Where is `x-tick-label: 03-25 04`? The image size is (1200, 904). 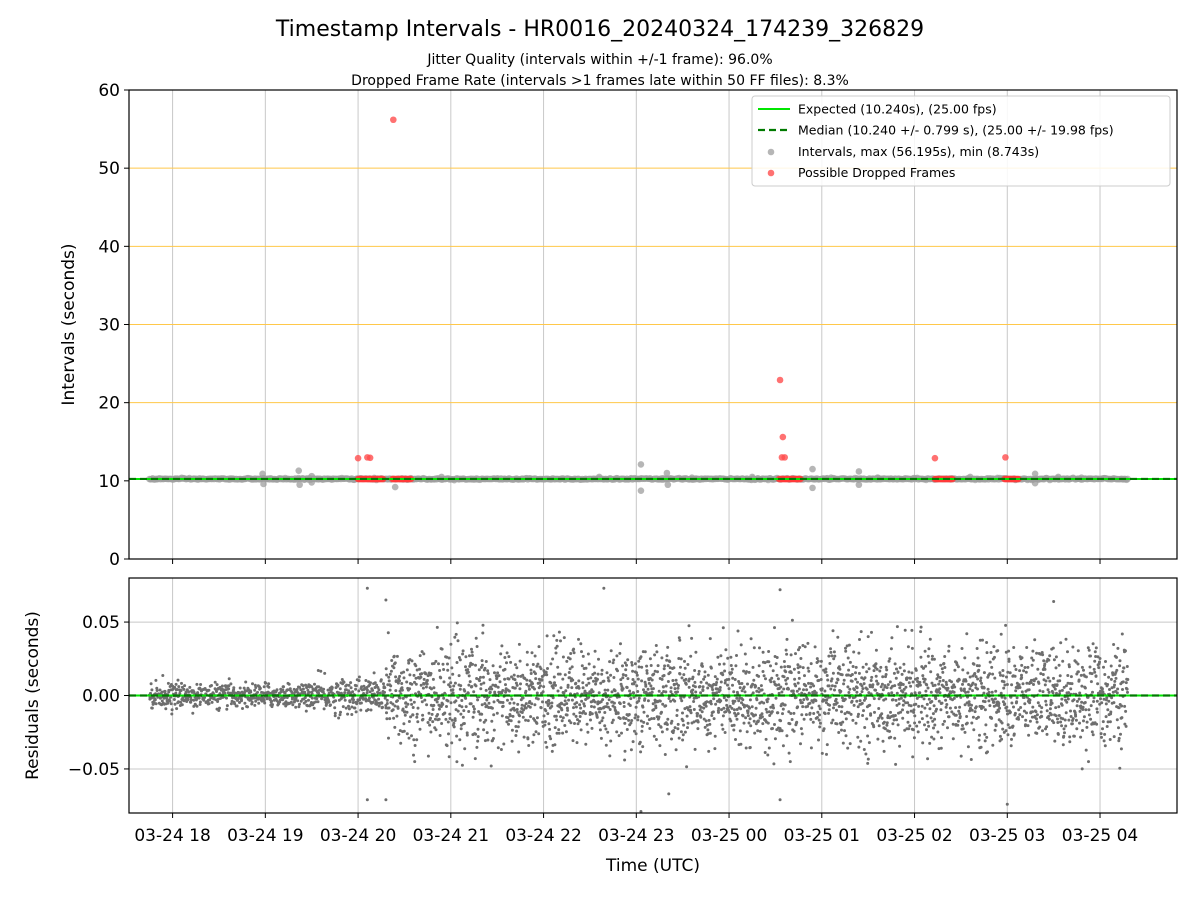
x-tick-label: 03-25 04 is located at coordinates (1100, 836).